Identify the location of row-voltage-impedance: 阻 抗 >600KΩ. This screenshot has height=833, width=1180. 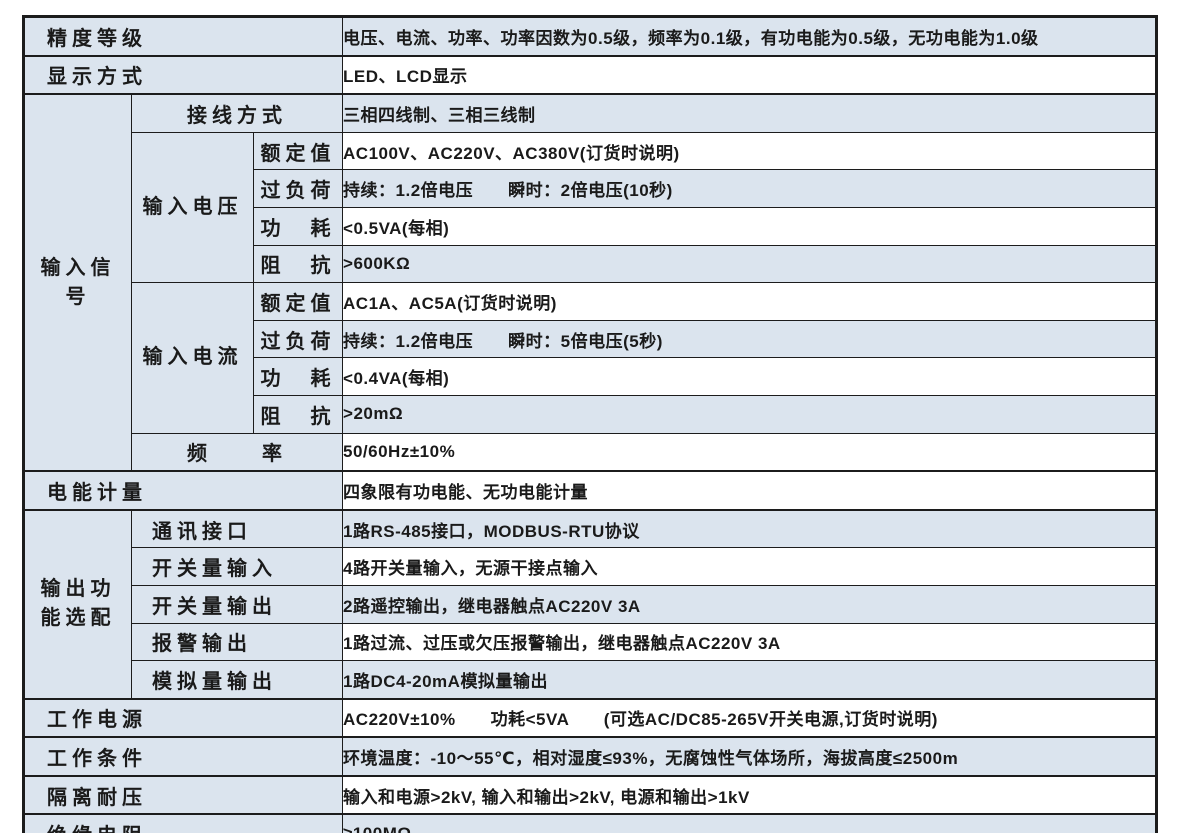
(590, 264).